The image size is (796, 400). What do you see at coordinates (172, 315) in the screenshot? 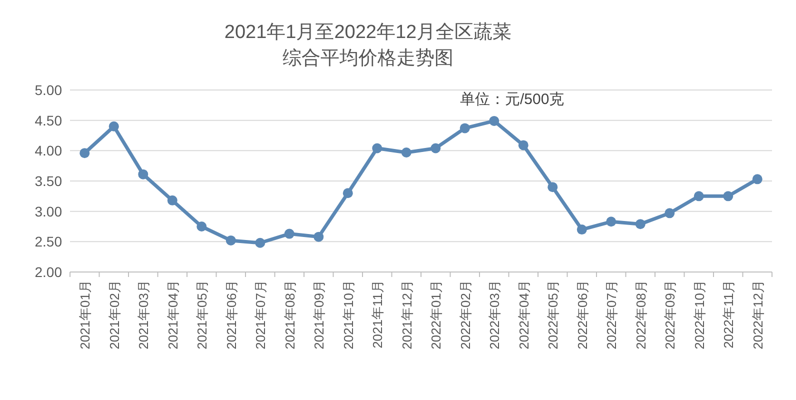
I see `x-tick-label: 2021年04月` at bounding box center [172, 315].